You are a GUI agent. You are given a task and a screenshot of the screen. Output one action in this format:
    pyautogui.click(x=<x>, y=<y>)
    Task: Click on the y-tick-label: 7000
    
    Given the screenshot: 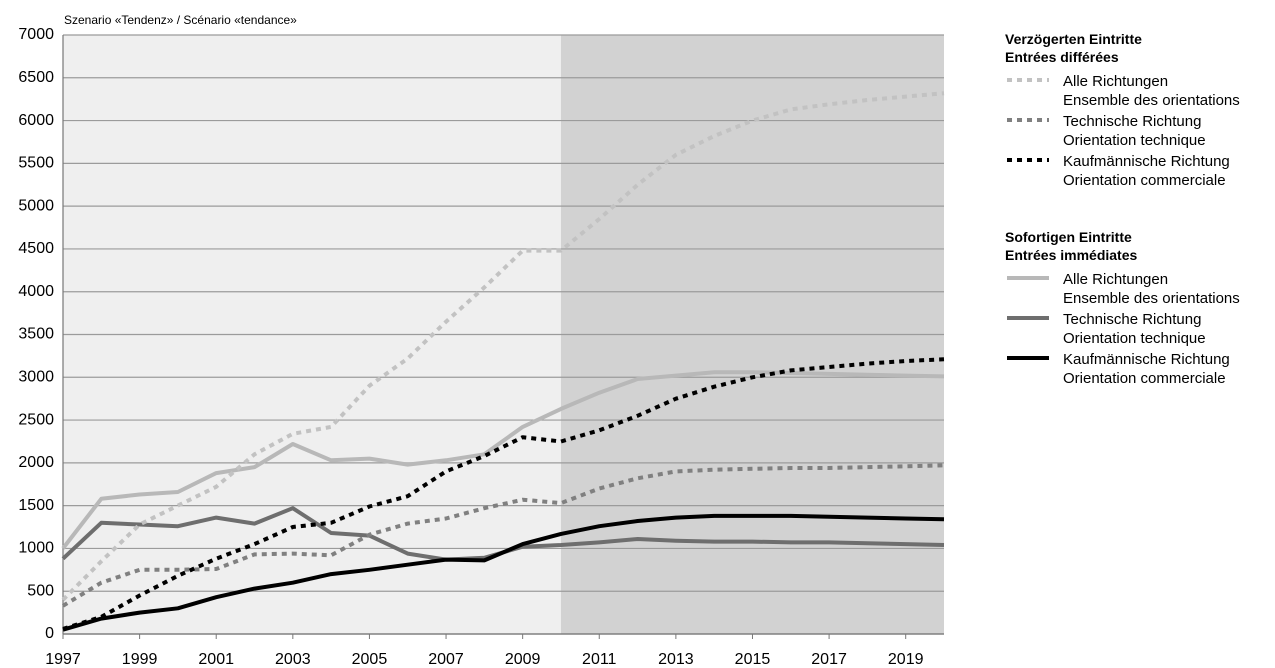 What is the action you would take?
    pyautogui.click(x=36, y=34)
    